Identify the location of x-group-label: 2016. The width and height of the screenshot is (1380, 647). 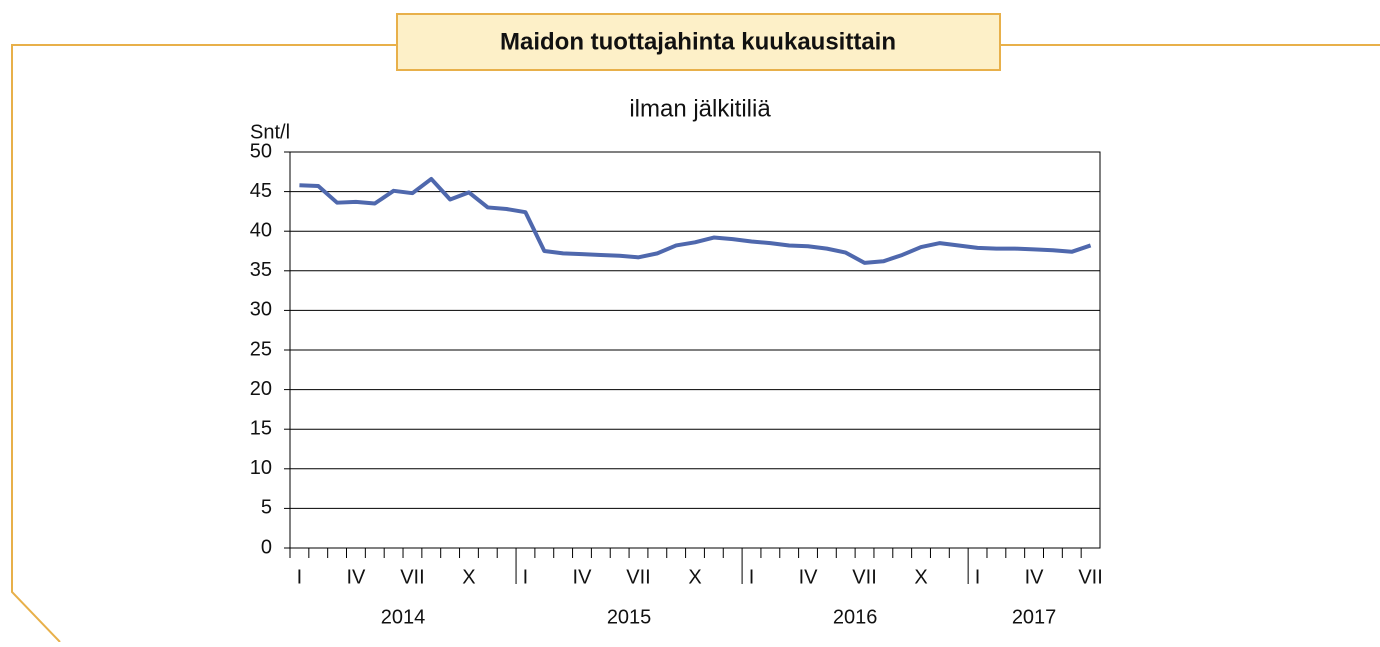
(855, 617).